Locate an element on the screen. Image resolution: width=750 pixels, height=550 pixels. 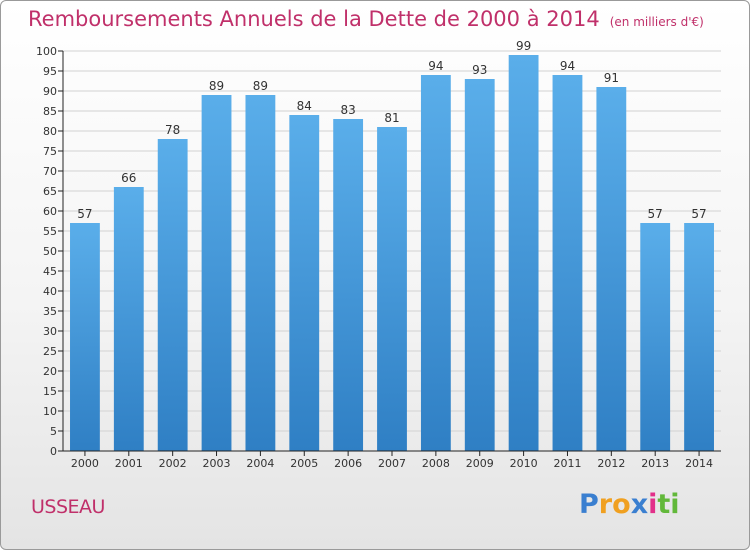
data-label: 83 is located at coordinates (347, 110).